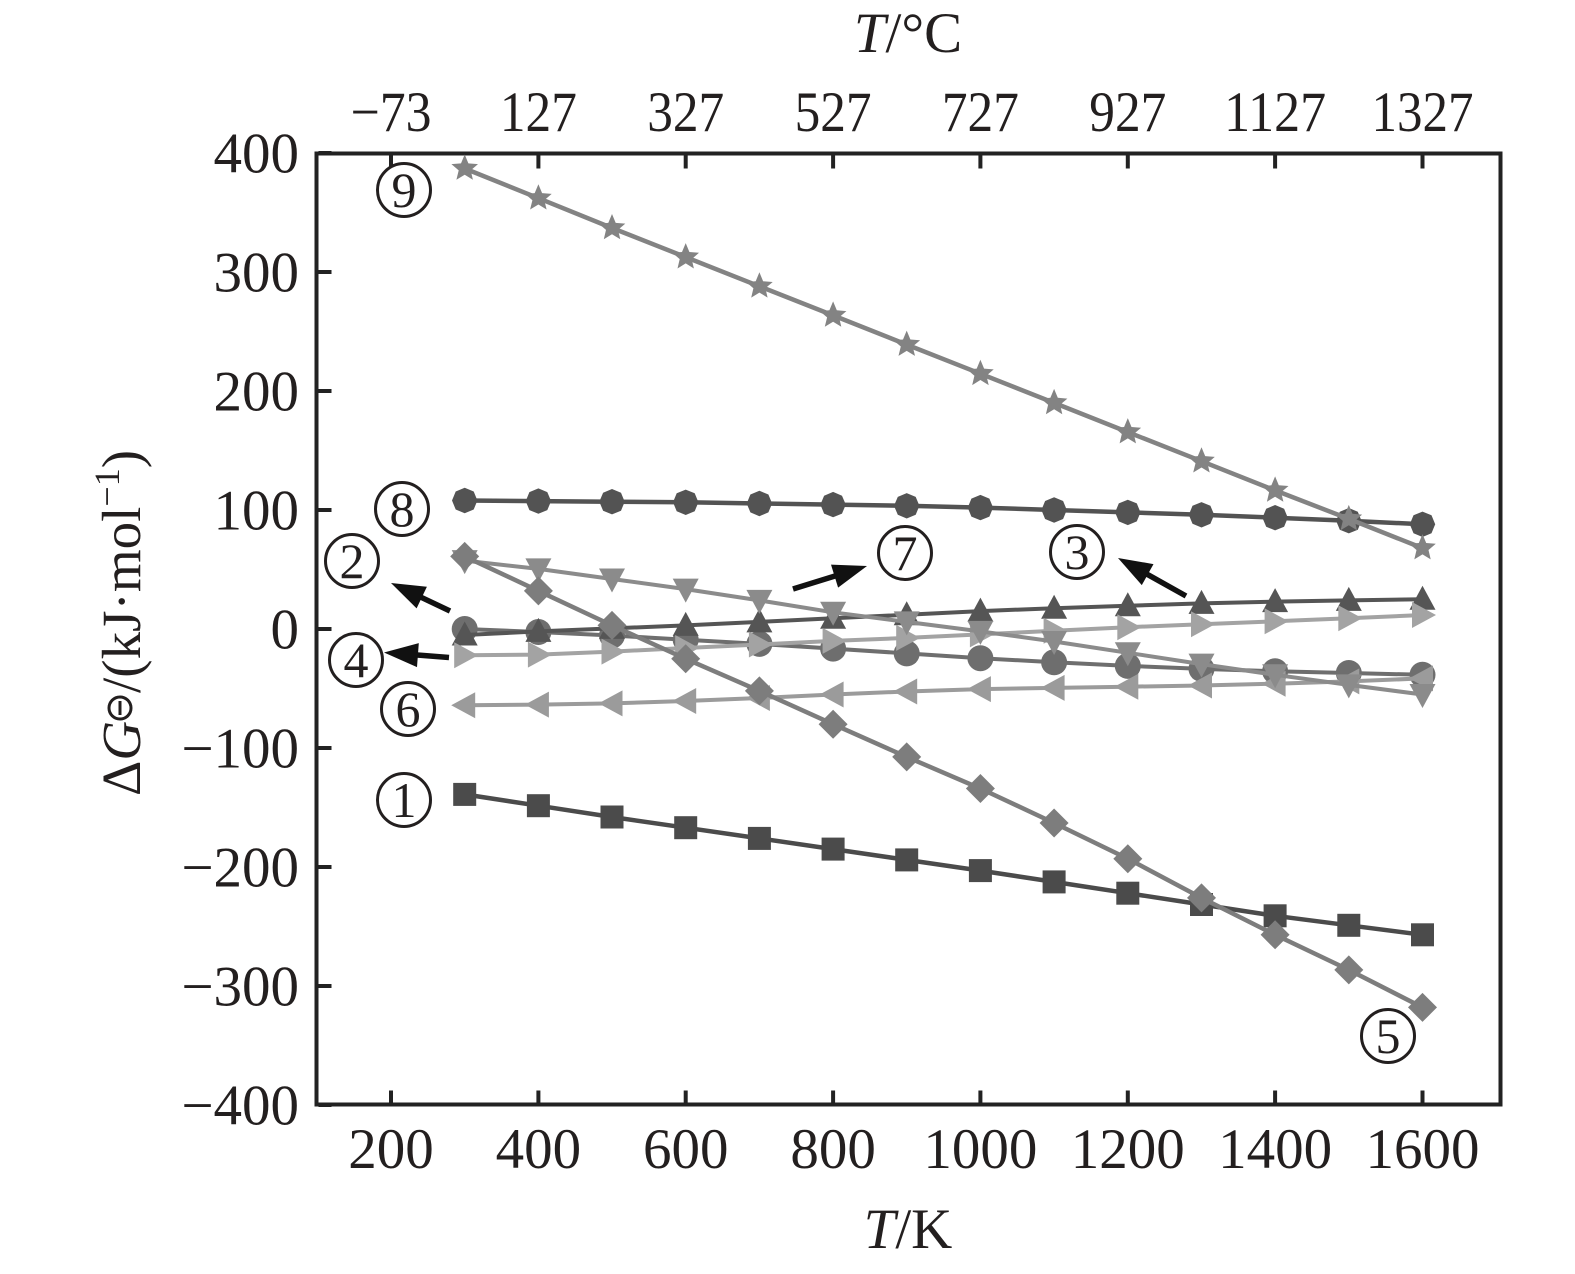 This screenshot has width=1575, height=1274. What do you see at coordinates (538, 112) in the screenshot?
I see `svg-text: 127` at bounding box center [538, 112].